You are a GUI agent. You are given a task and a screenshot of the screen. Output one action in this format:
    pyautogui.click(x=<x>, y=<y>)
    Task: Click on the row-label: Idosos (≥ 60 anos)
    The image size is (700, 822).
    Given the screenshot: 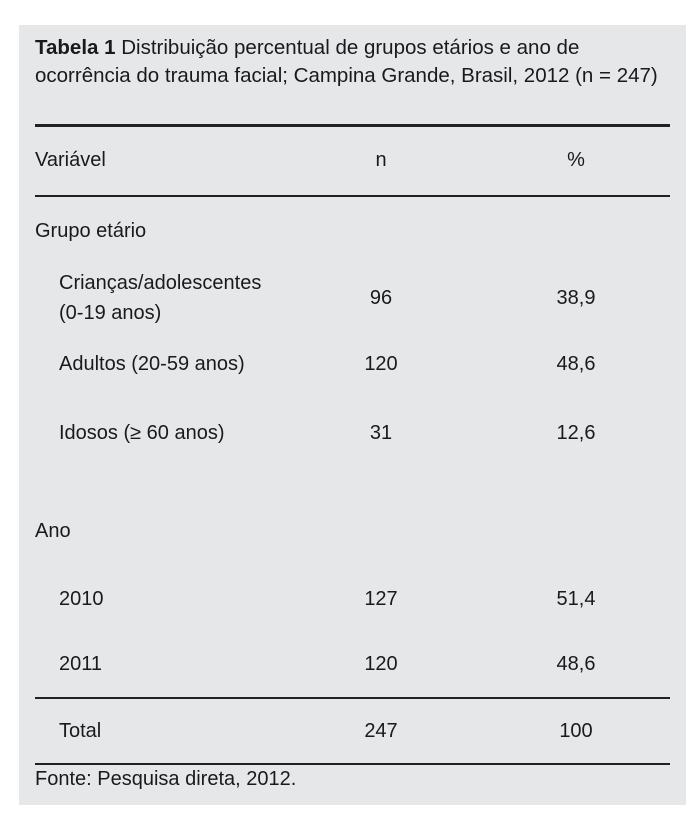 What is the action you would take?
    pyautogui.click(x=142, y=433)
    